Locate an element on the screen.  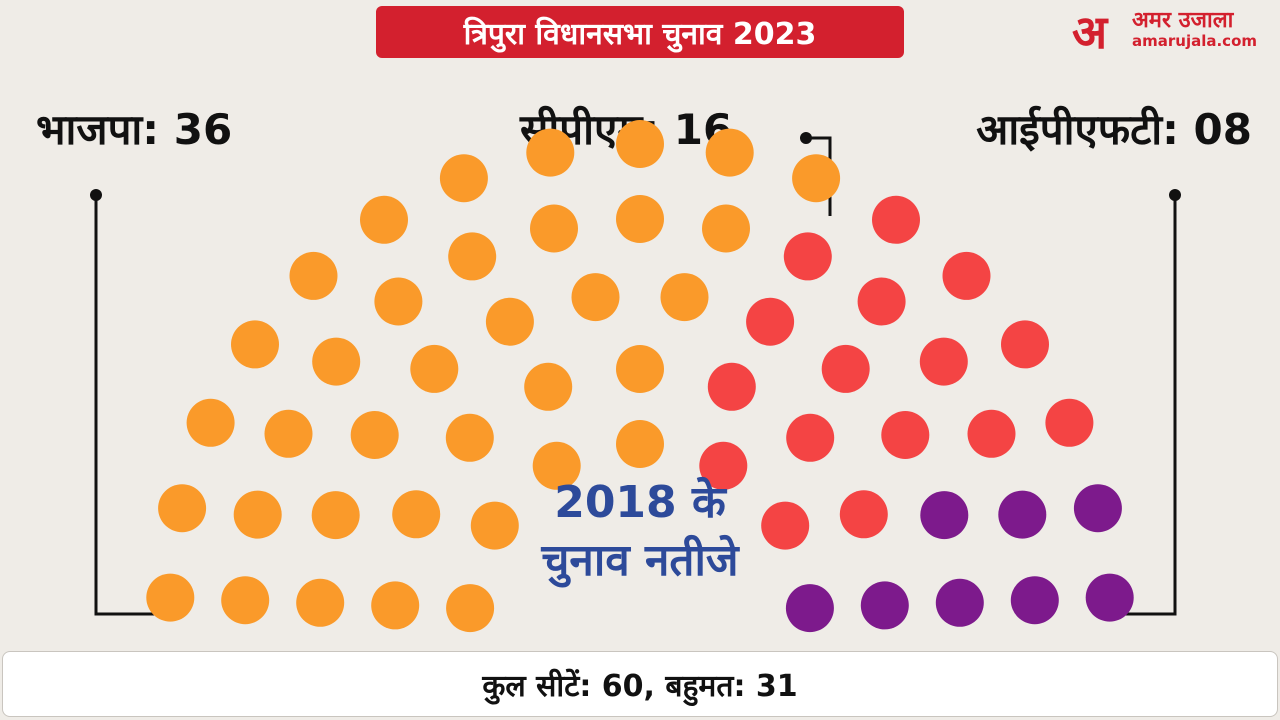
leader-line-cpm-dot is located at coordinates (806, 138).